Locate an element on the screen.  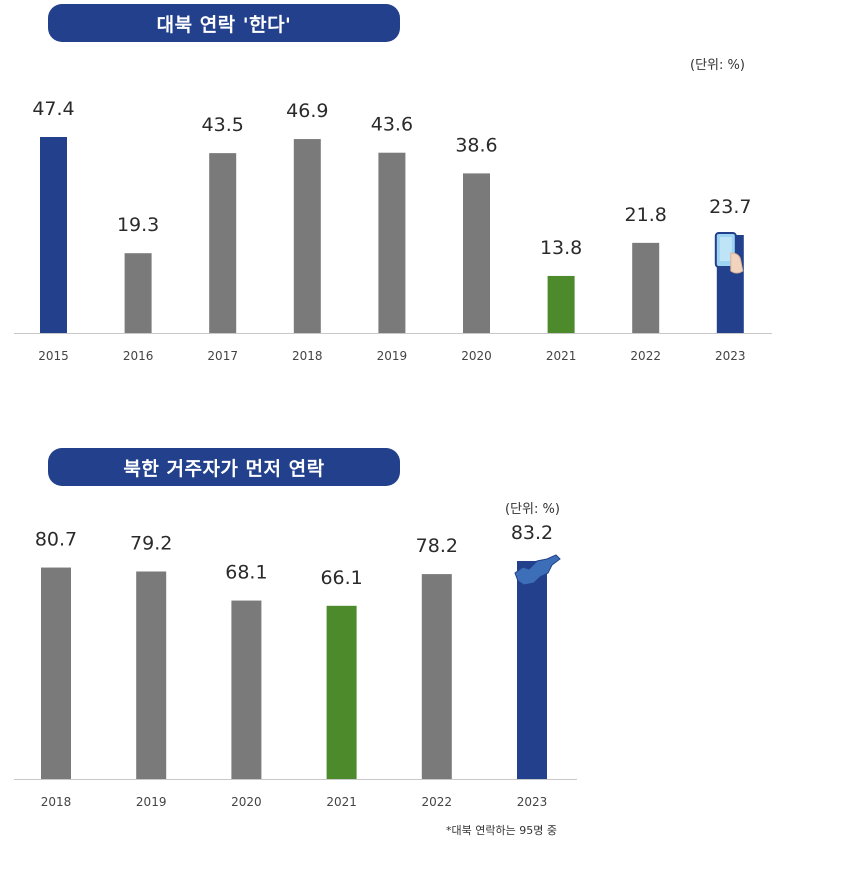
chart1-value-label-2018: 46.9 is located at coordinates (307, 111).